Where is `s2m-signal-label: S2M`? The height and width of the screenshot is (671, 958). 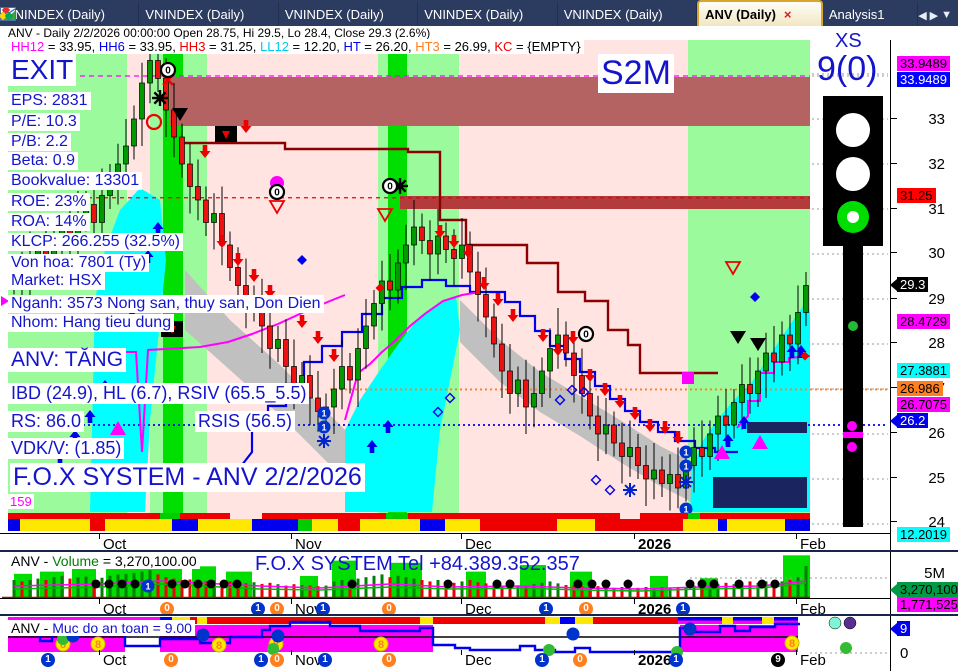 s2m-signal-label: S2M is located at coordinates (636, 74).